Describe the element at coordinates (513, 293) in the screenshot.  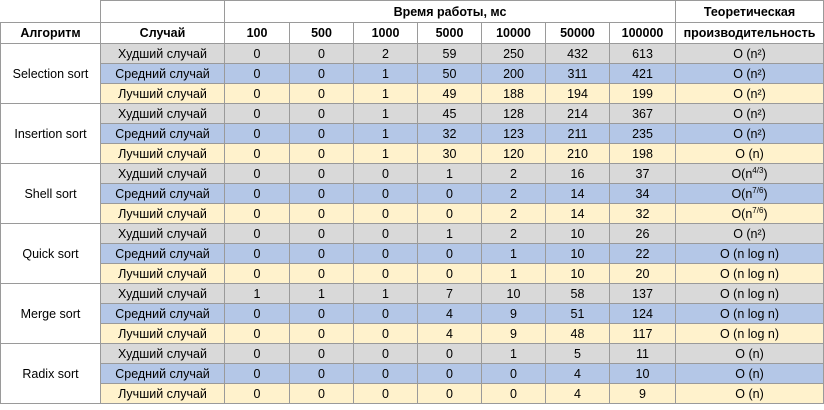
I see `runtime-value: 10` at that location.